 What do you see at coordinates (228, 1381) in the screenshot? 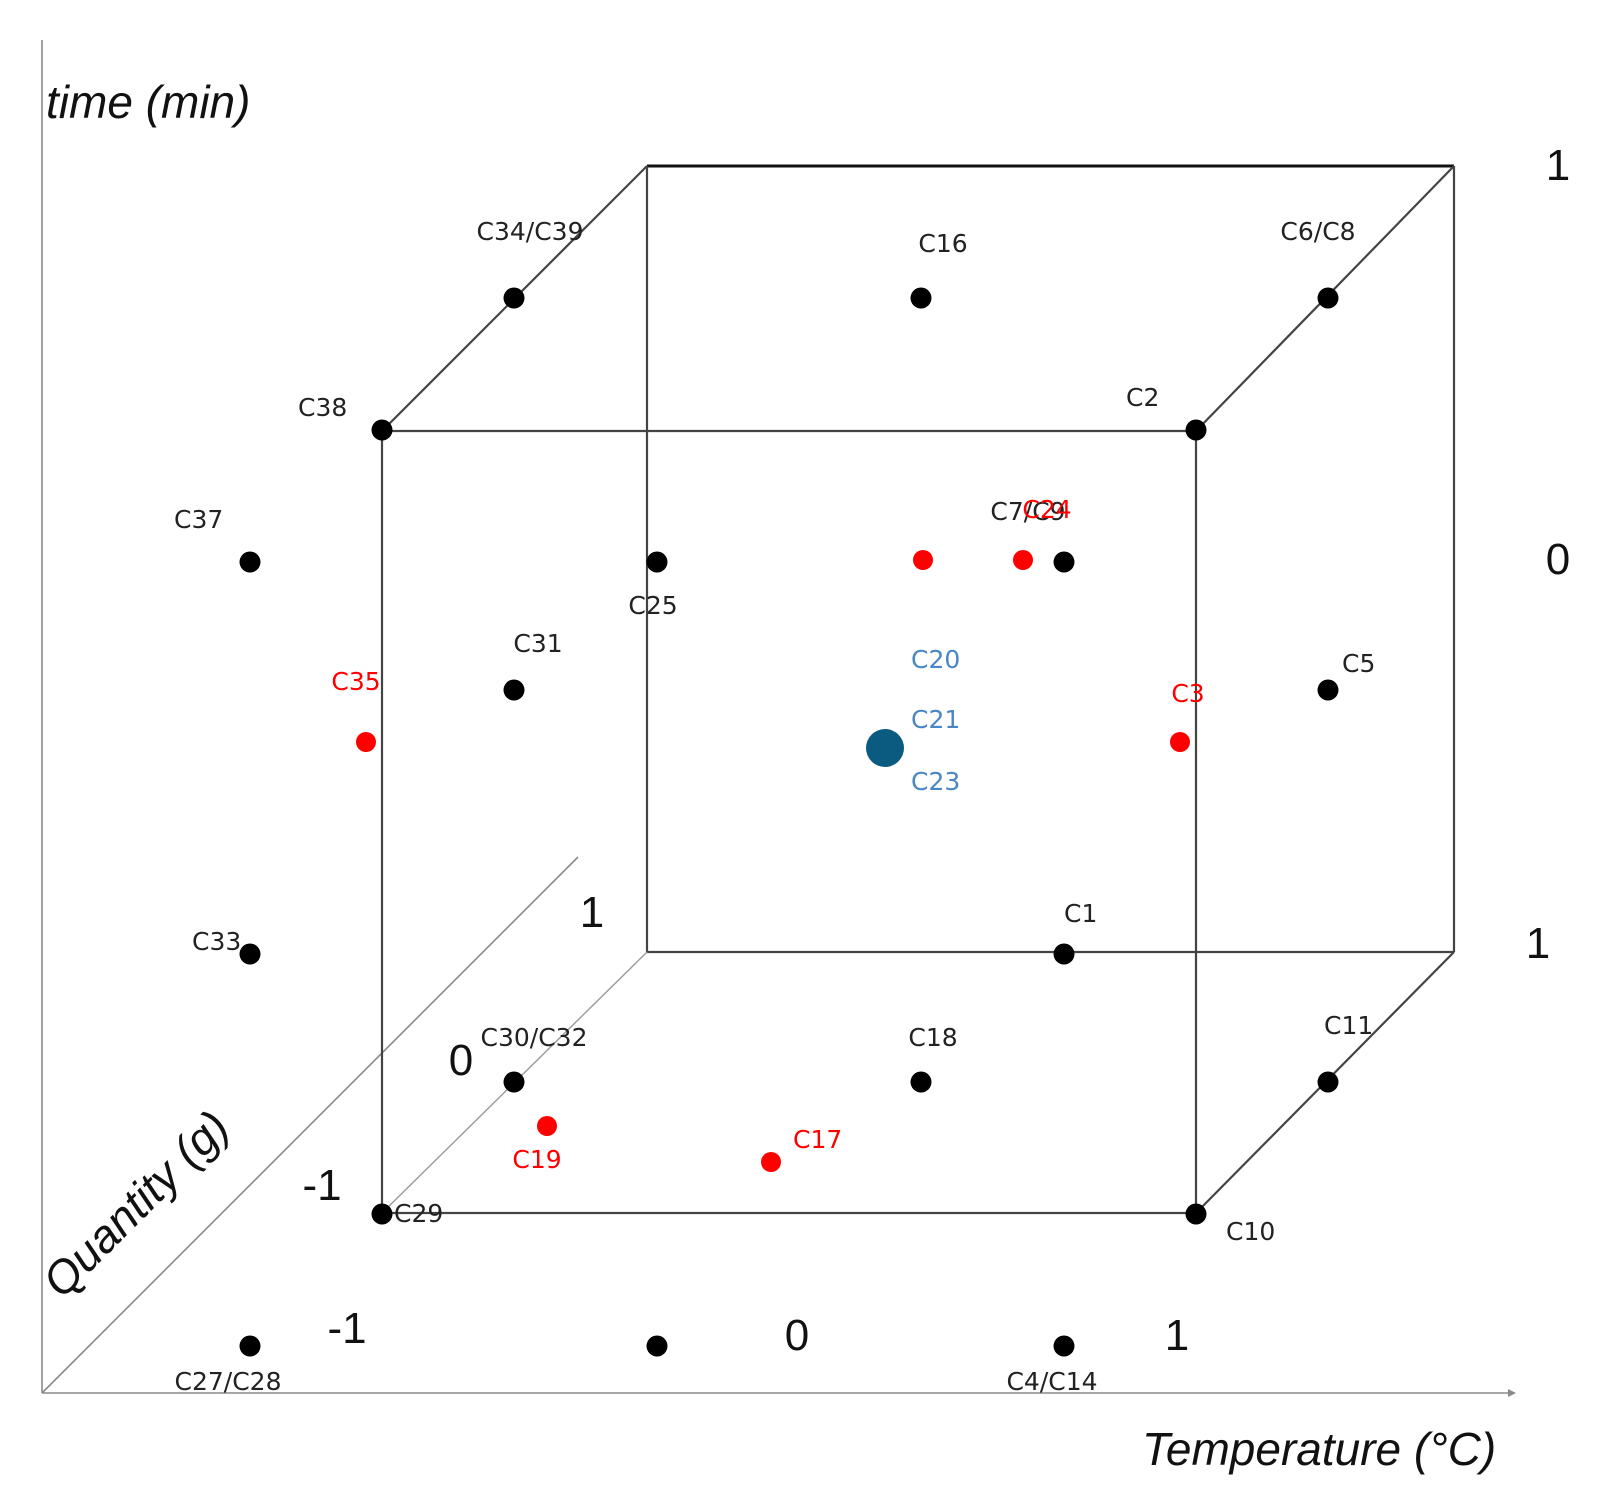
I see `point-label-c27-c28: C27/C28` at bounding box center [228, 1381].